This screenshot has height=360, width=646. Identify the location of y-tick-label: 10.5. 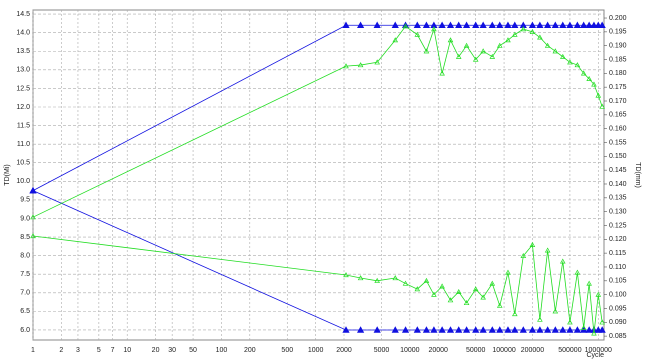
(23, 163).